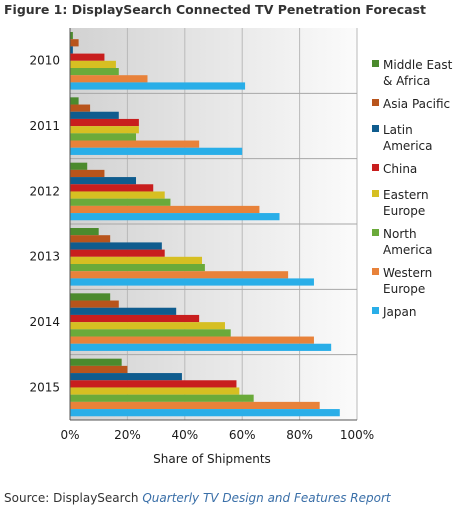 The height and width of the screenshot is (511, 457). Describe the element at coordinates (416, 104) in the screenshot. I see `legend-label-asia-pacific: Asia Pacific` at that location.